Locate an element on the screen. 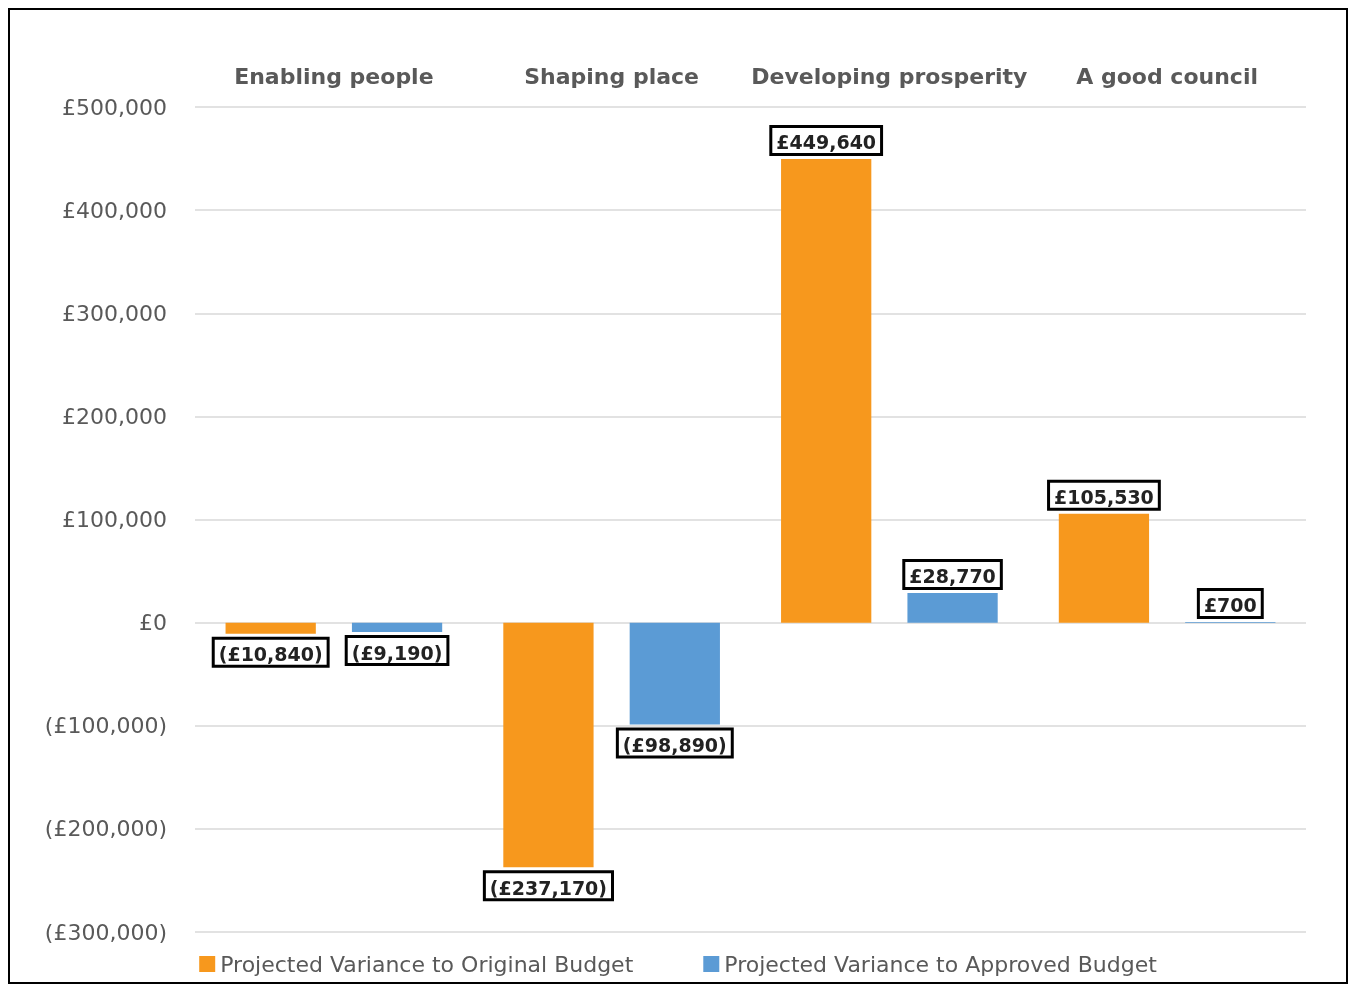  data-label: (£9,190) is located at coordinates (397, 652).